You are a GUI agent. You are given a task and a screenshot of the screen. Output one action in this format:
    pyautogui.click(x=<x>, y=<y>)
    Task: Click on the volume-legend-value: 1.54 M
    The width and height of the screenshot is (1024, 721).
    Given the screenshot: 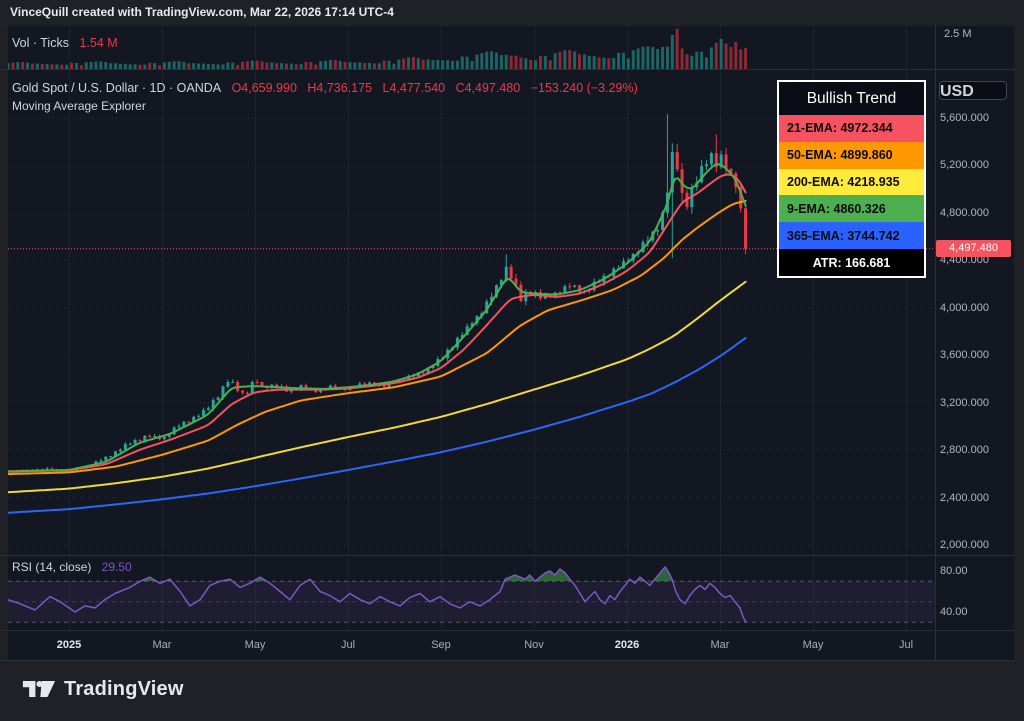 What is the action you would take?
    pyautogui.click(x=98, y=43)
    